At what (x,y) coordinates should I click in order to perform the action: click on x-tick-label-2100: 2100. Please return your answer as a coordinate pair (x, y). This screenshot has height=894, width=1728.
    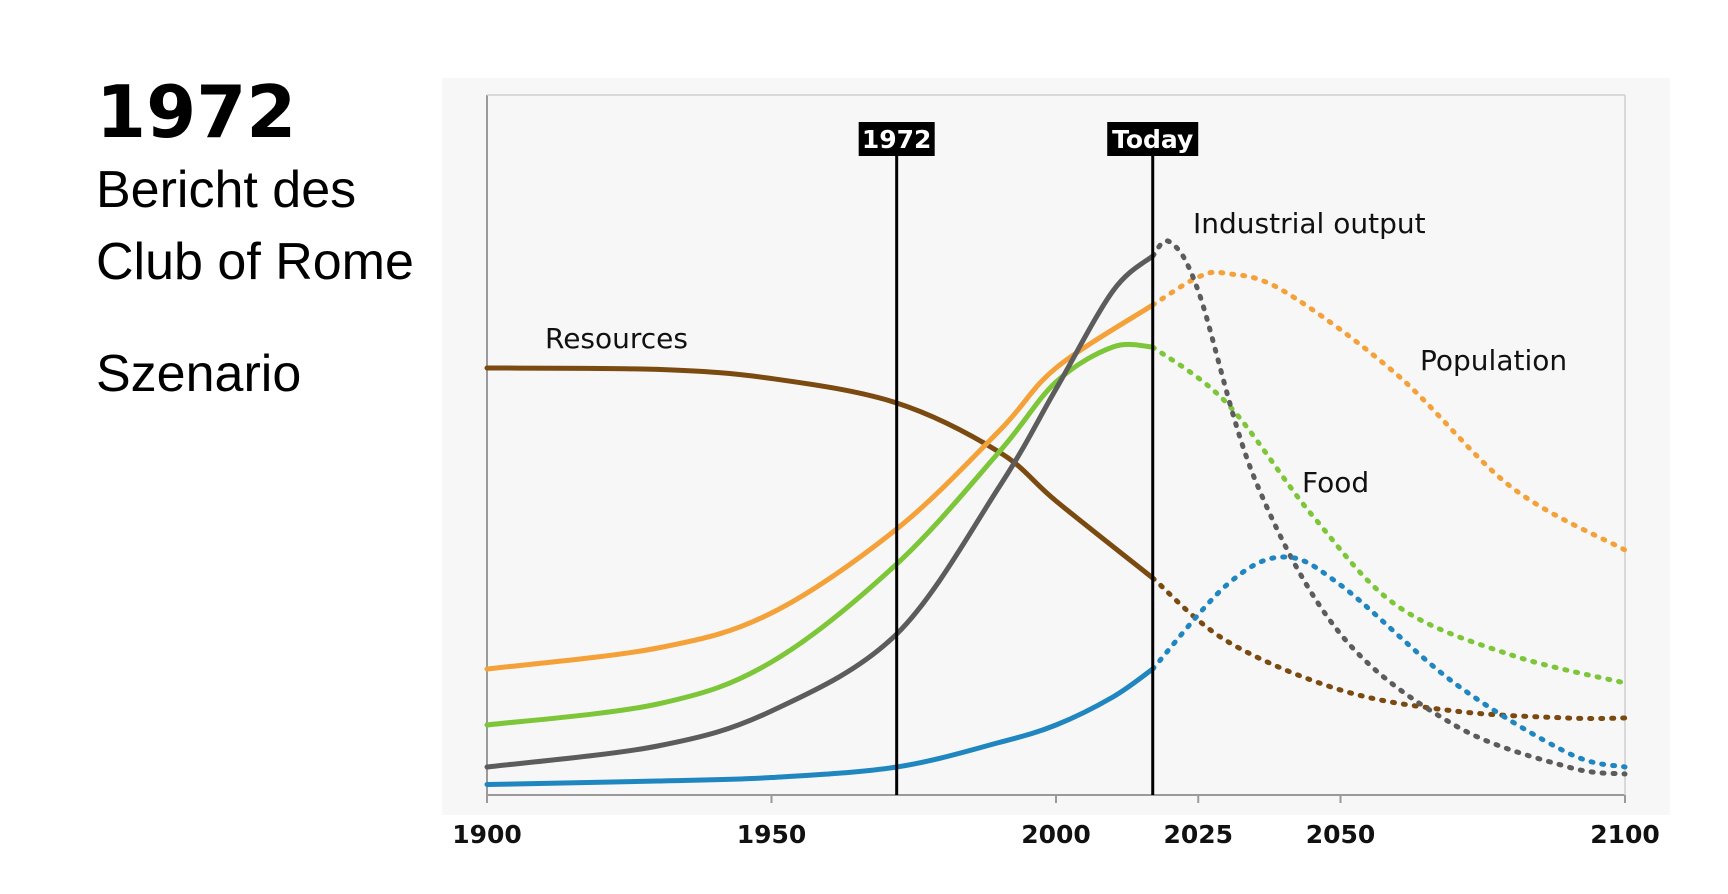
    Looking at the image, I should click on (1625, 834).